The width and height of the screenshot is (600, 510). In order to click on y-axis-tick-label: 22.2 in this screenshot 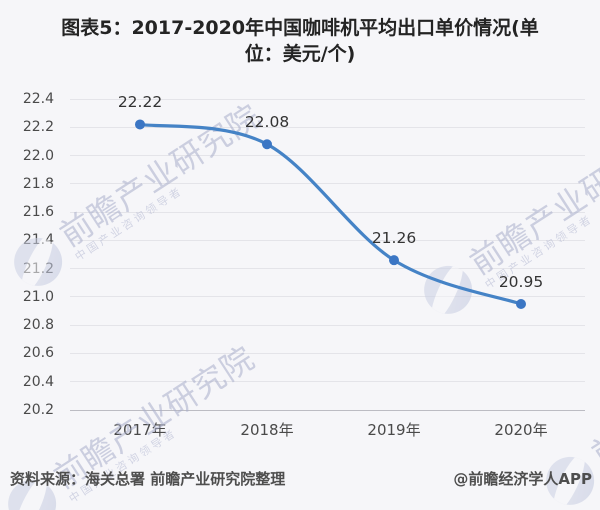, I will do `click(38, 127)`.